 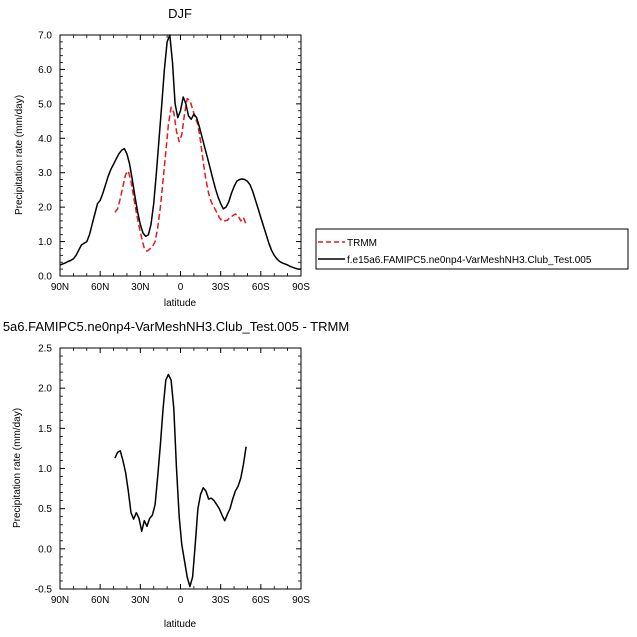 What do you see at coordinates (180, 624) in the screenshot?
I see `bottom-chart-xlabel: latitude` at bounding box center [180, 624].